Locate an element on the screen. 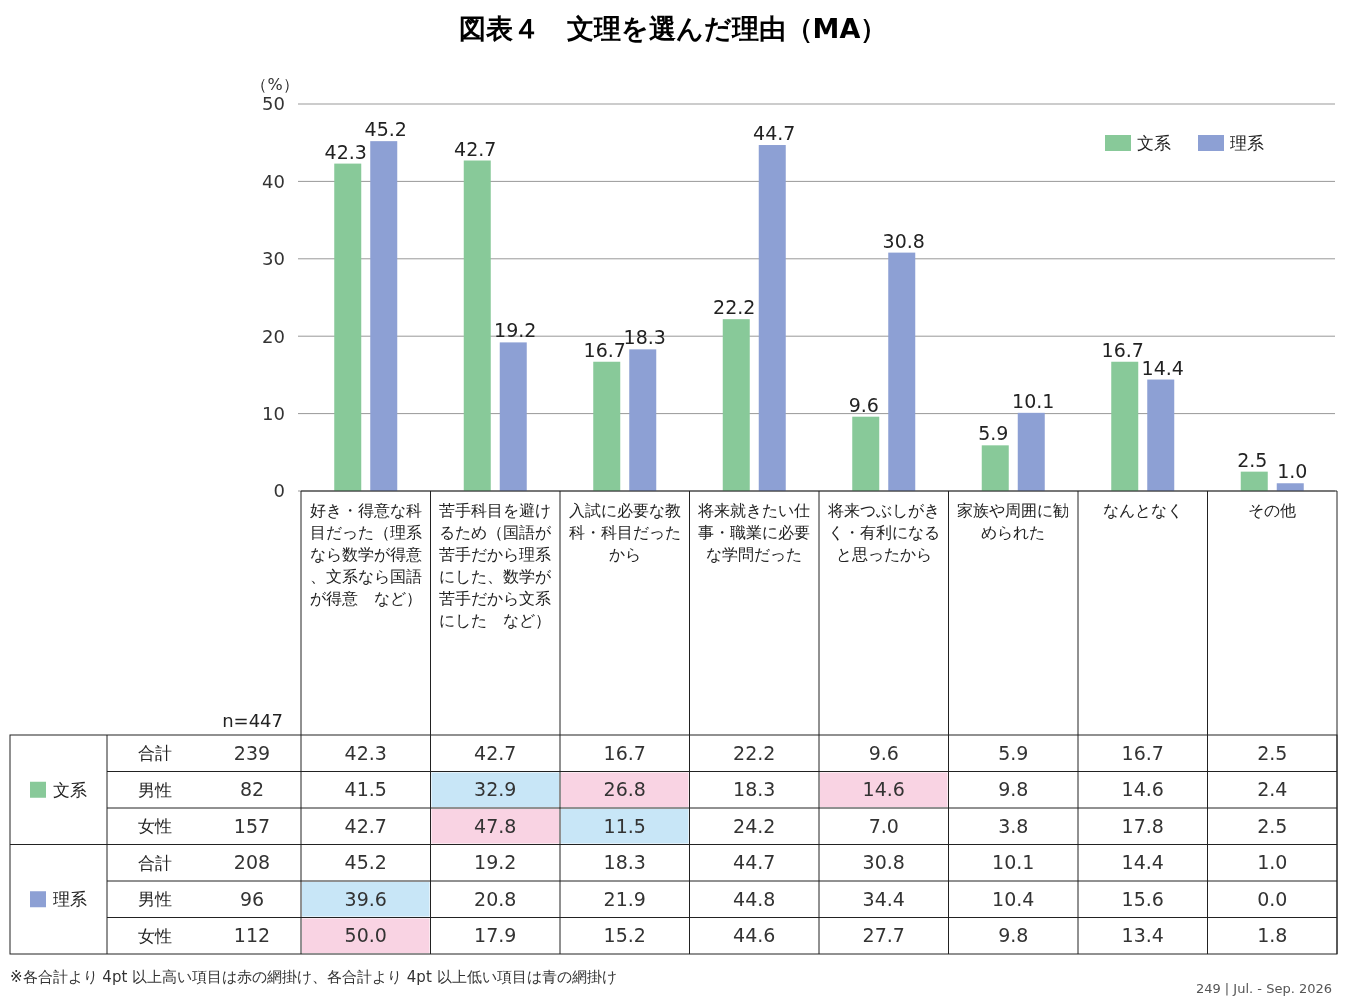 This screenshot has width=1346, height=1005. data-label: 24.2 is located at coordinates (754, 825).